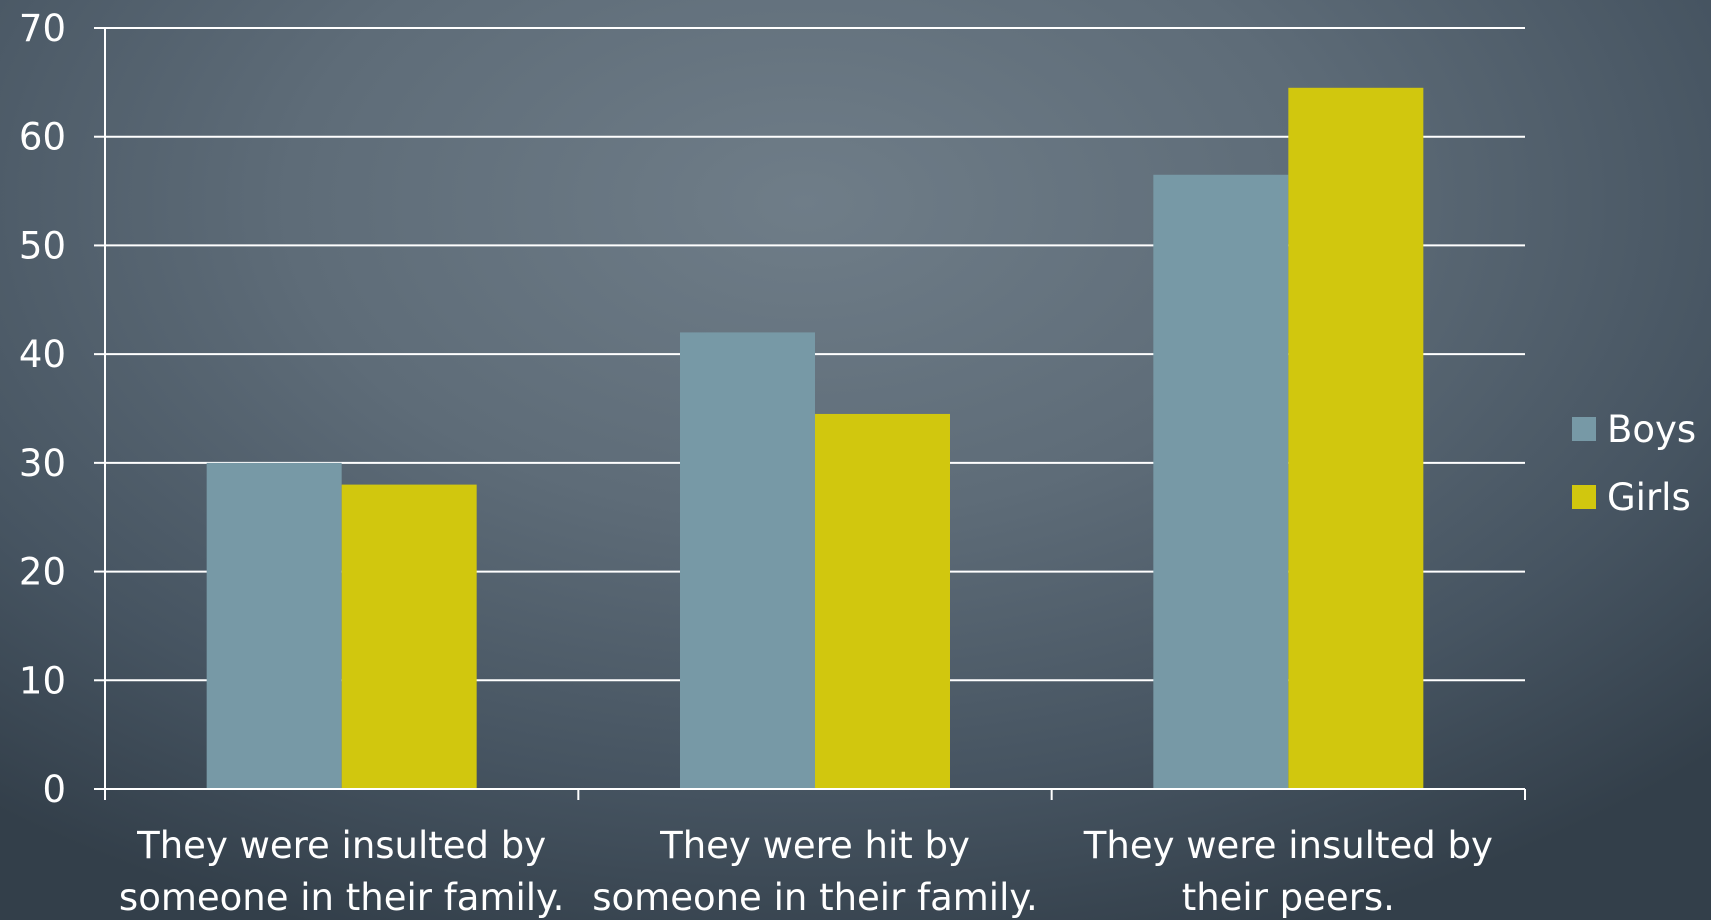  Describe the element at coordinates (1634, 463) in the screenshot. I see `legend: Boys Girls` at that location.